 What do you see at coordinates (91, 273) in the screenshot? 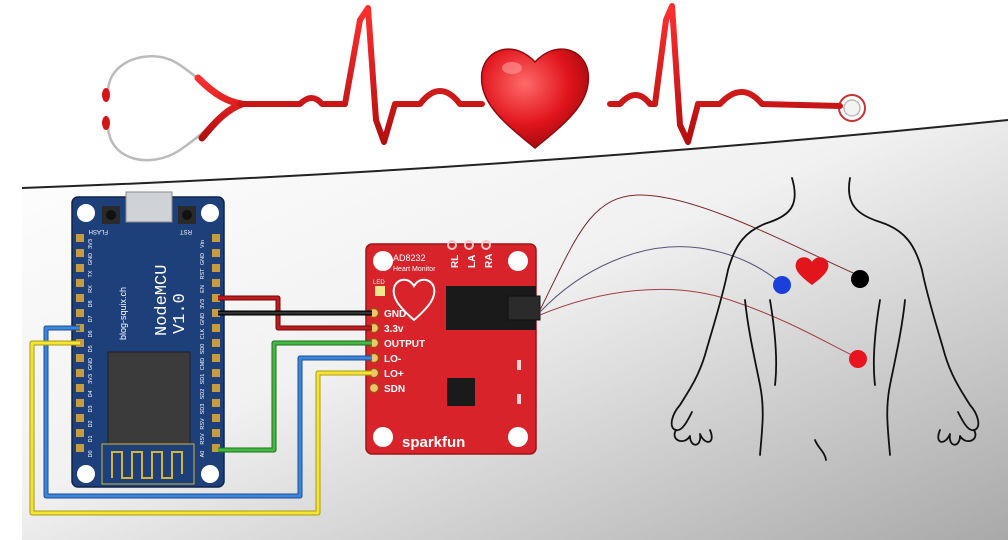
I see `nodemcu-pin-label: TX` at bounding box center [91, 273].